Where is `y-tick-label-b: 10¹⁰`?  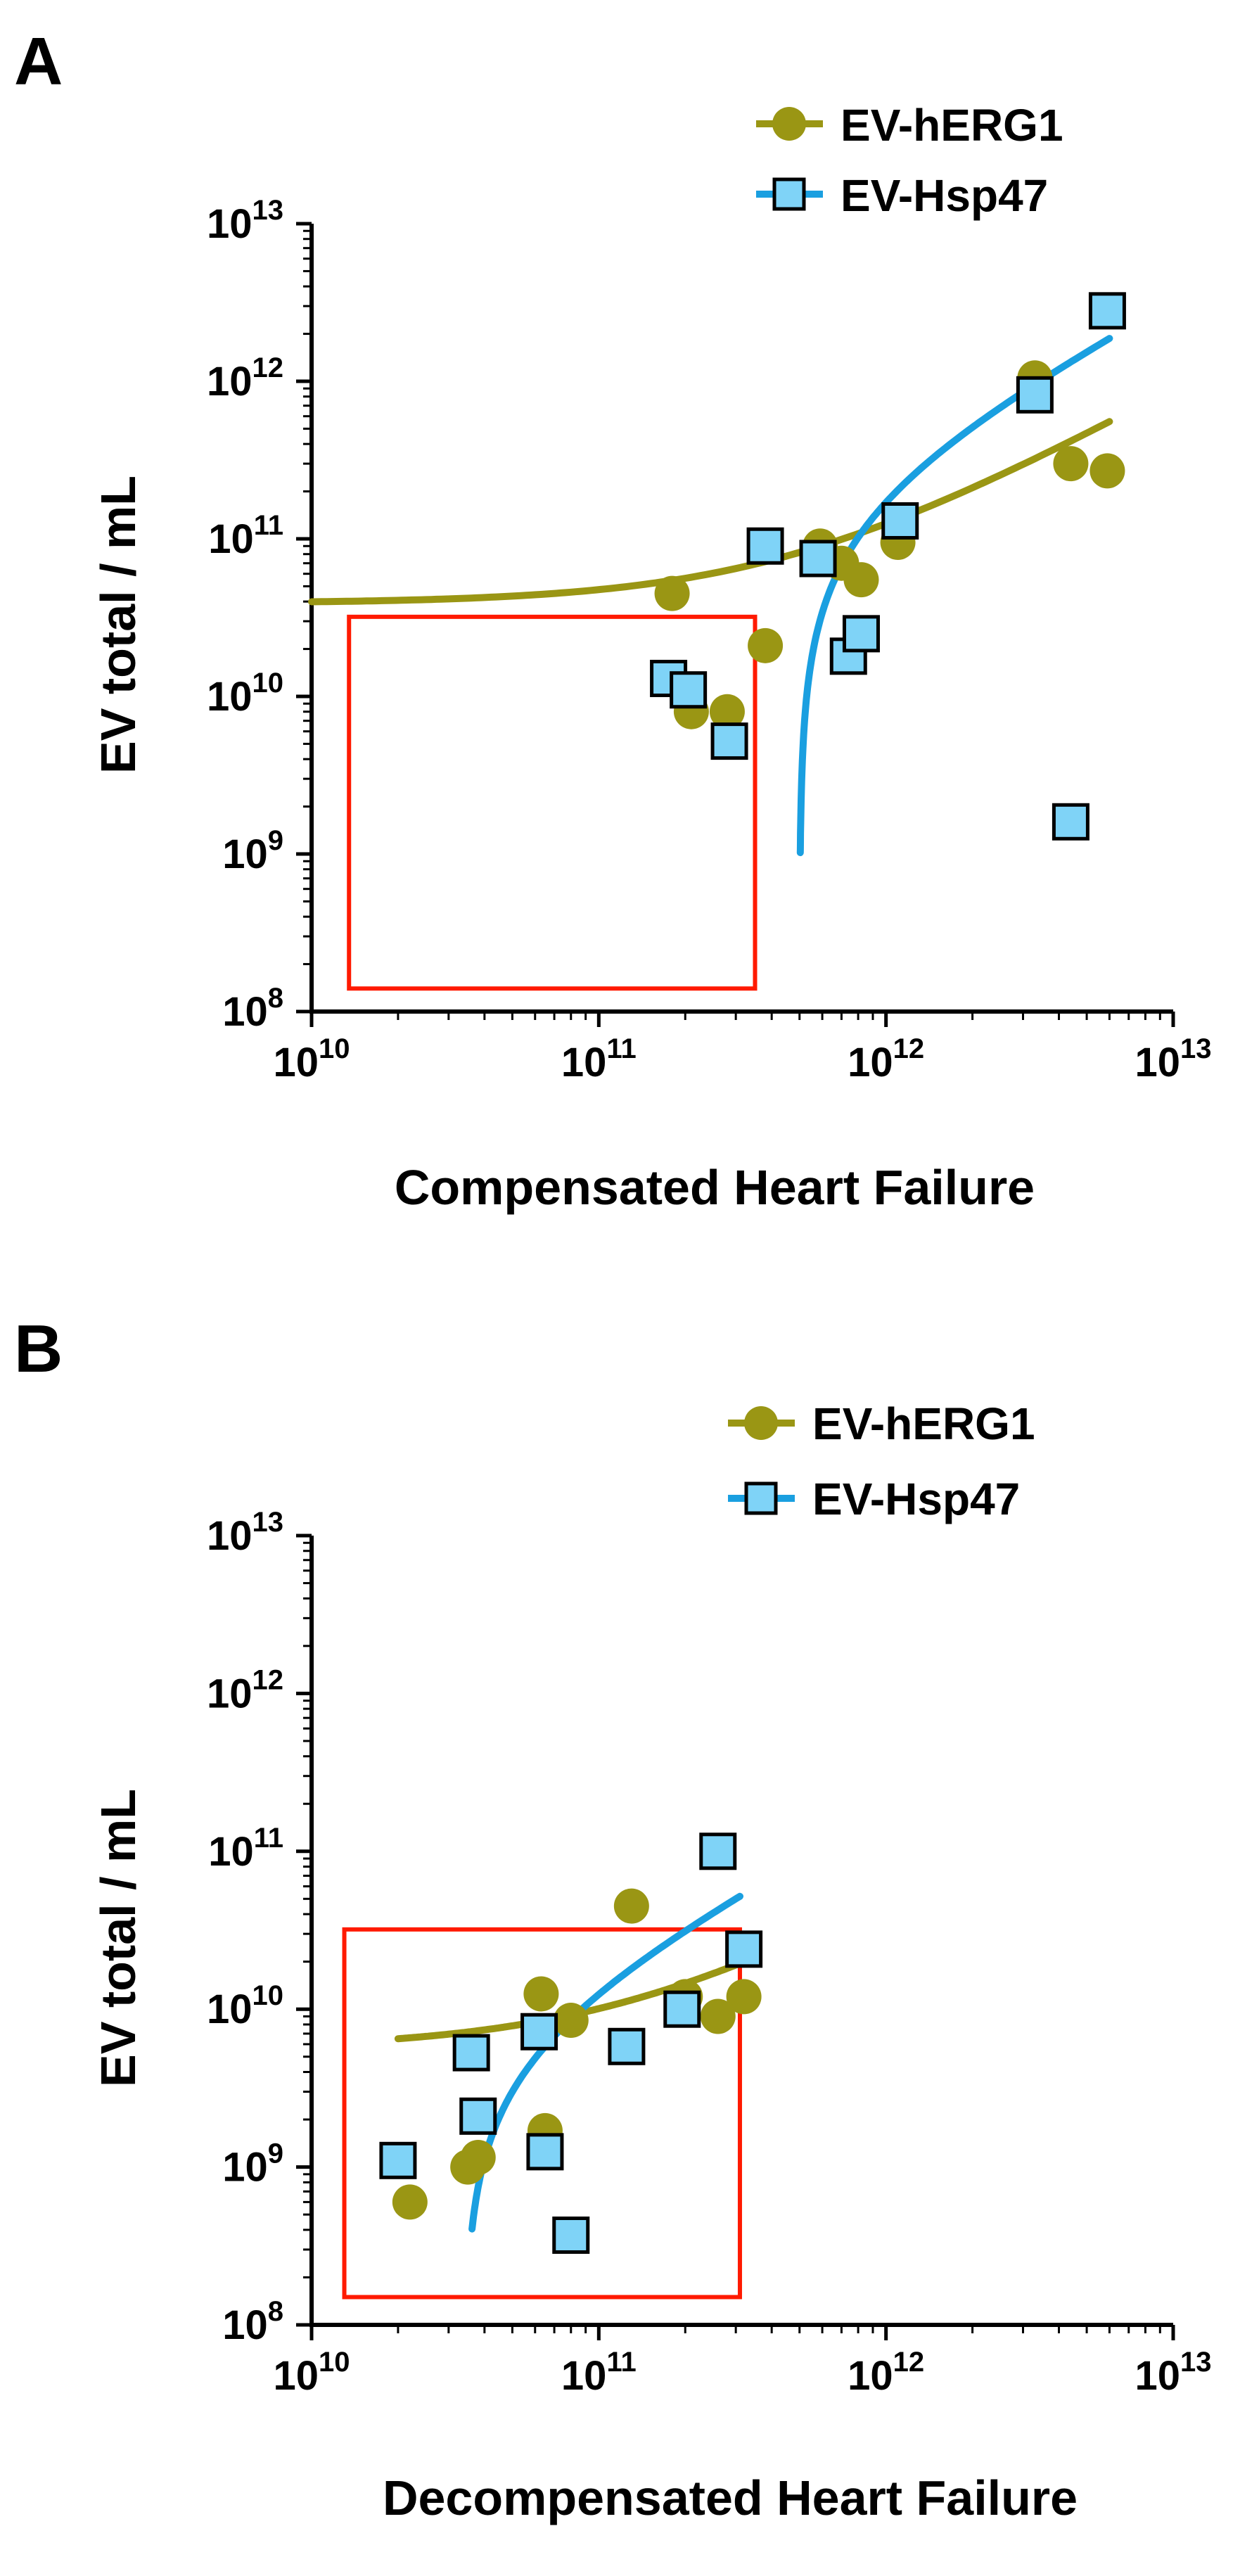 y-tick-label-b: 10¹⁰ is located at coordinates (245, 2006).